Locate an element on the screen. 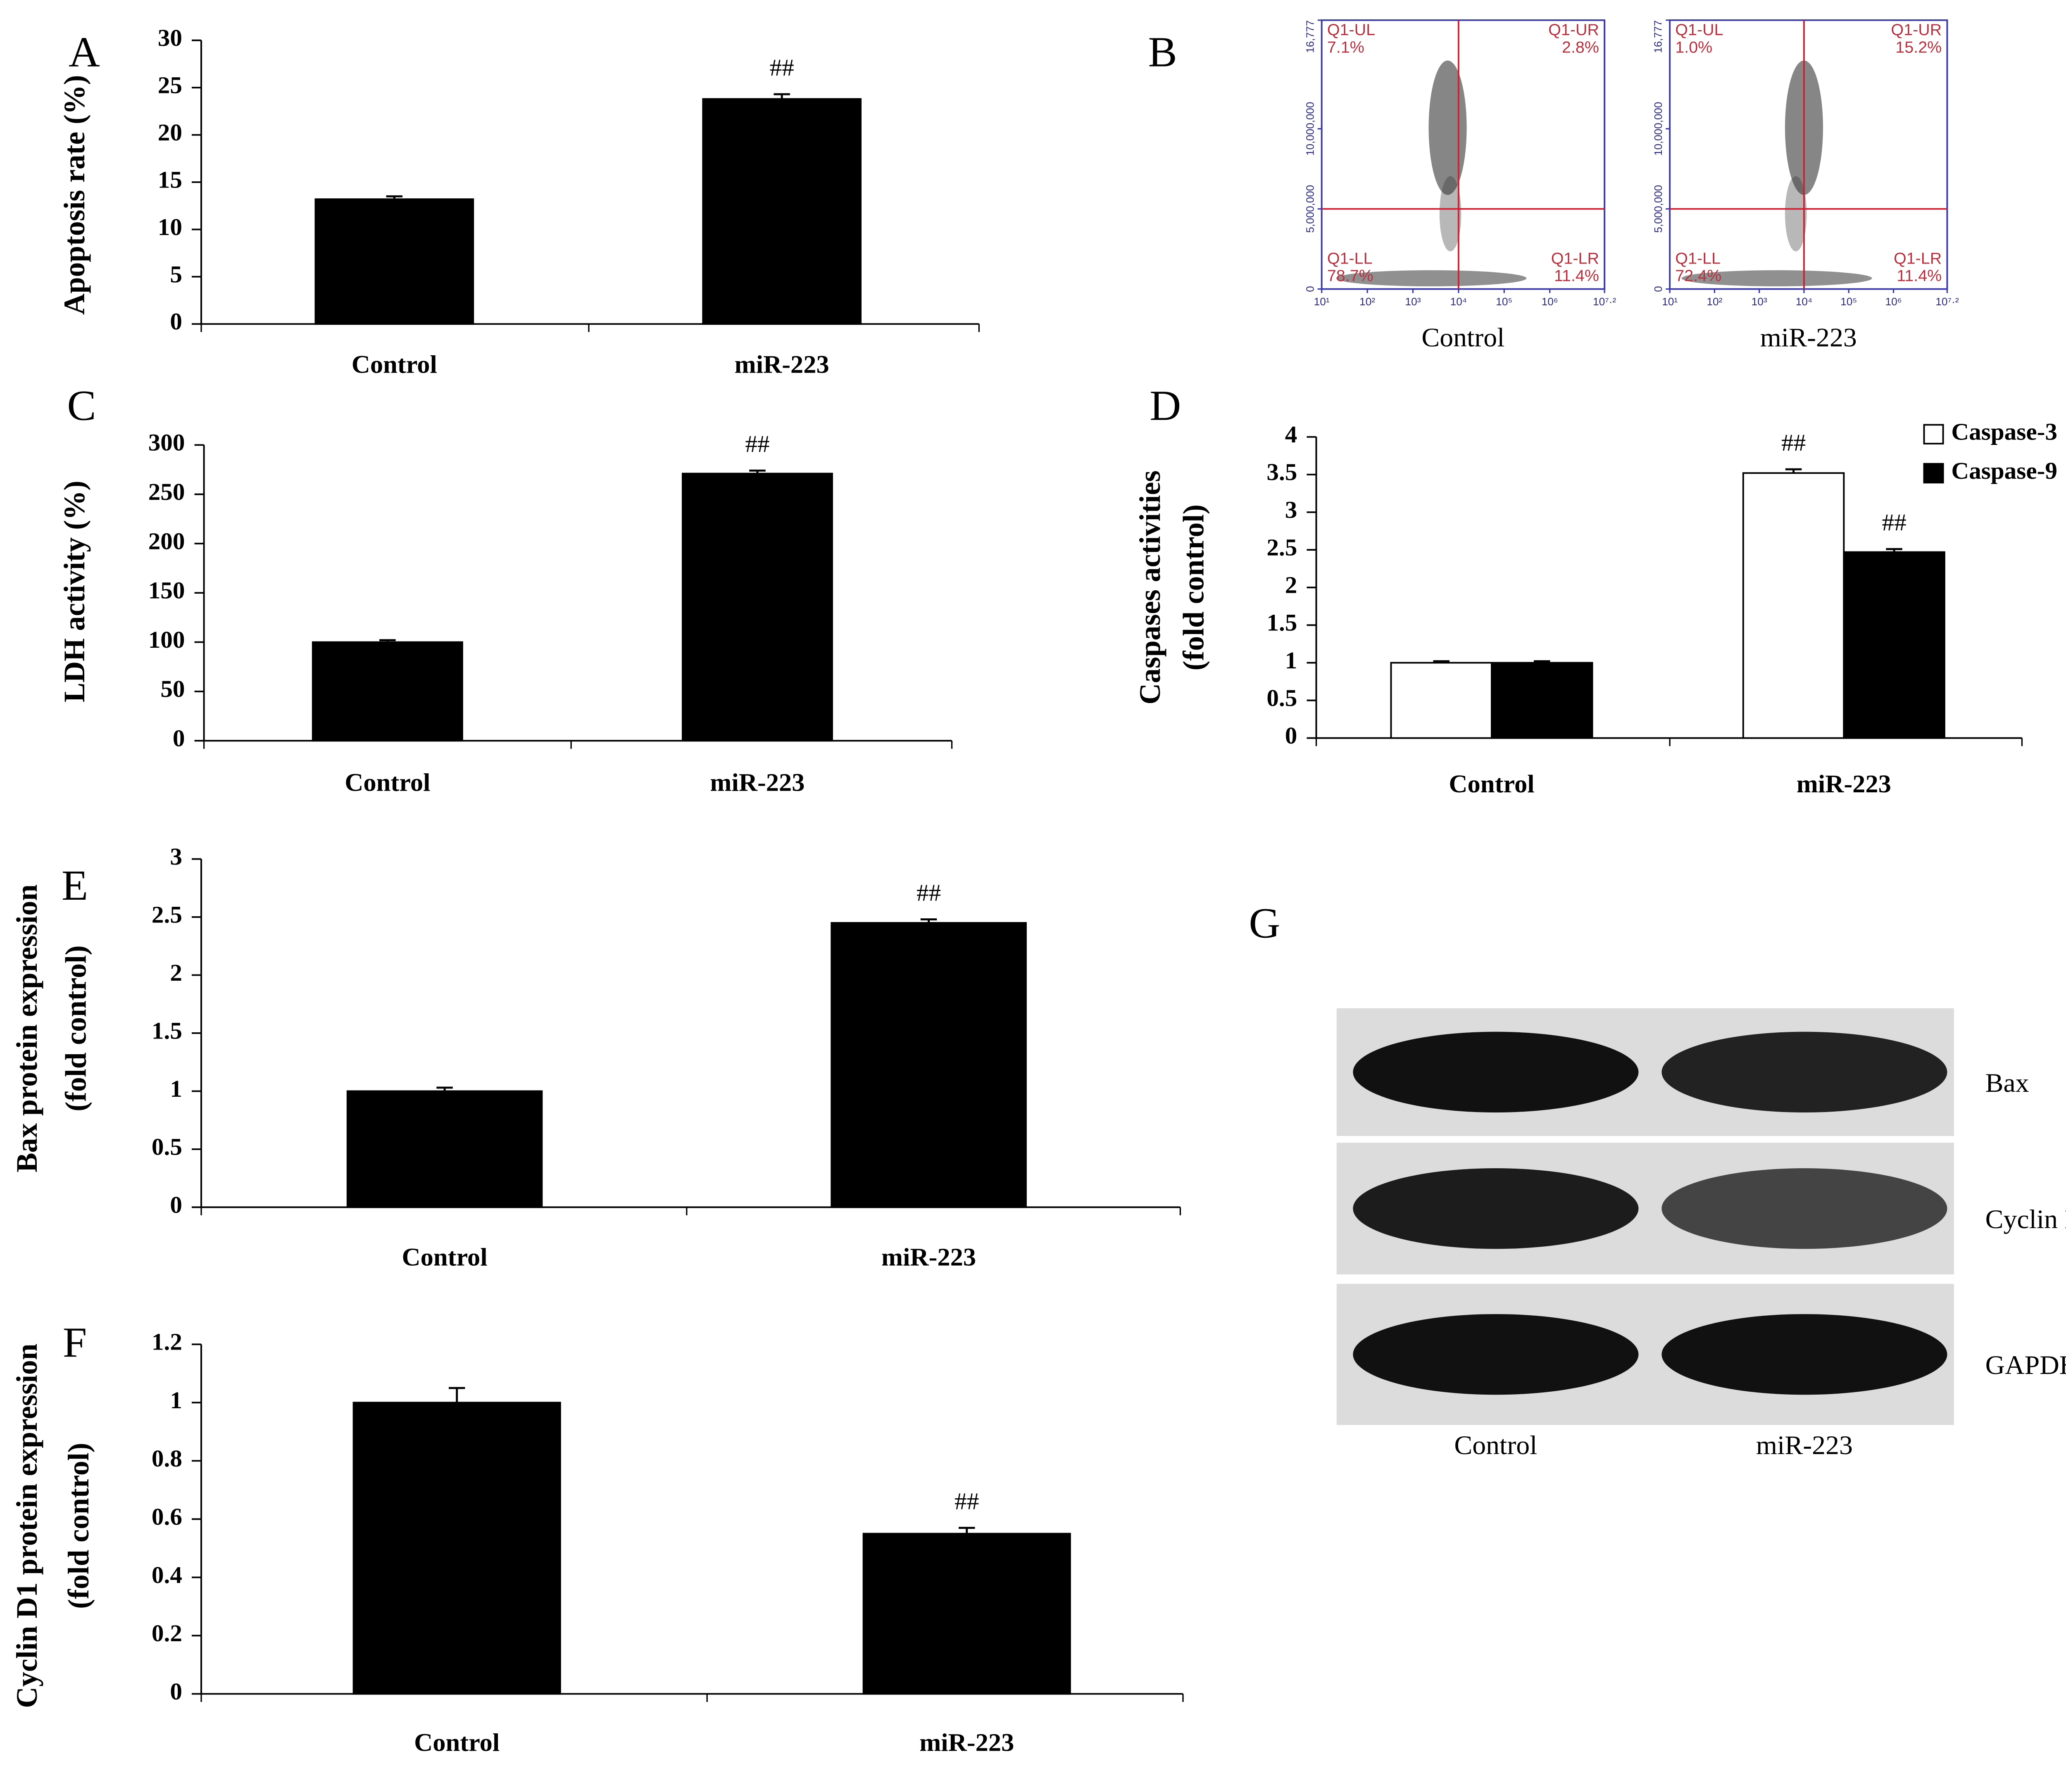 The width and height of the screenshot is (2066, 1792). y-tick-label: 100 is located at coordinates (167, 639).